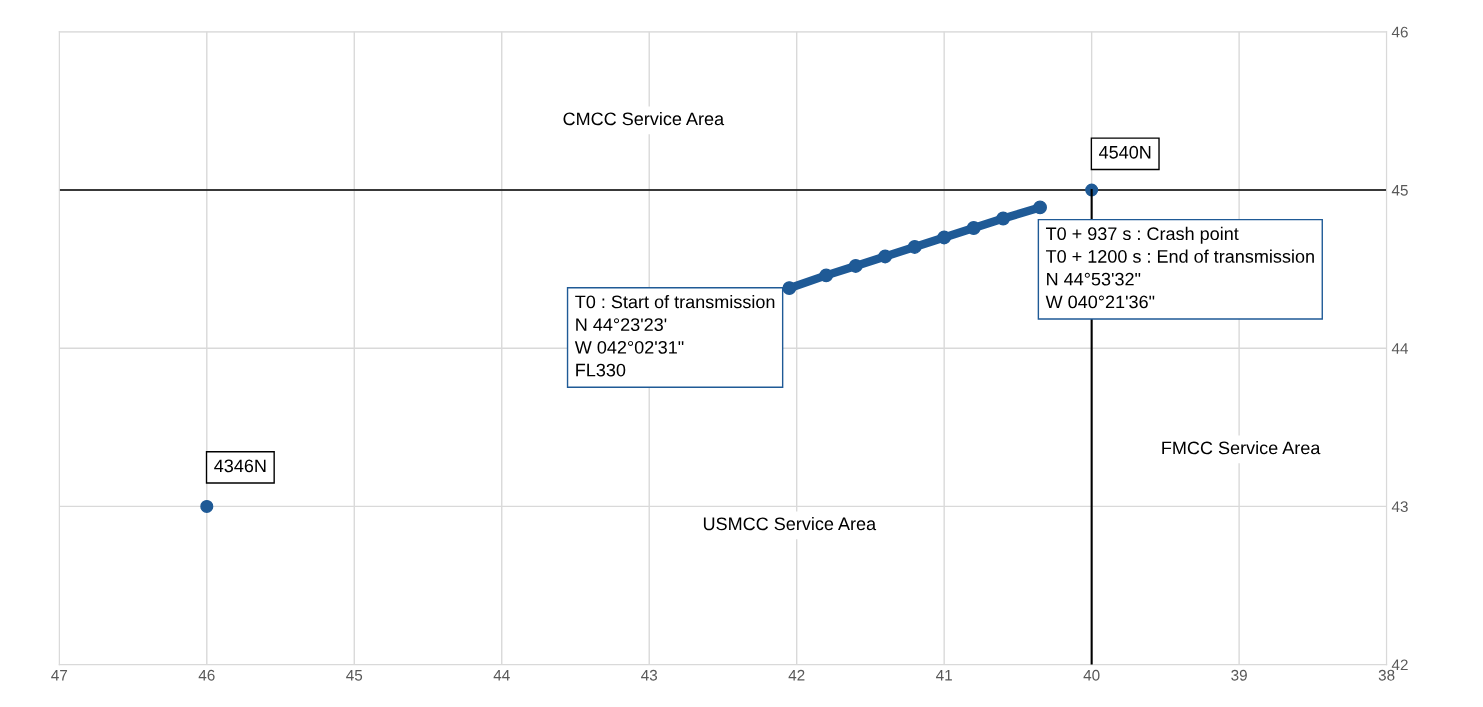  I want to click on annotation: 4540N, so click(1125, 152).